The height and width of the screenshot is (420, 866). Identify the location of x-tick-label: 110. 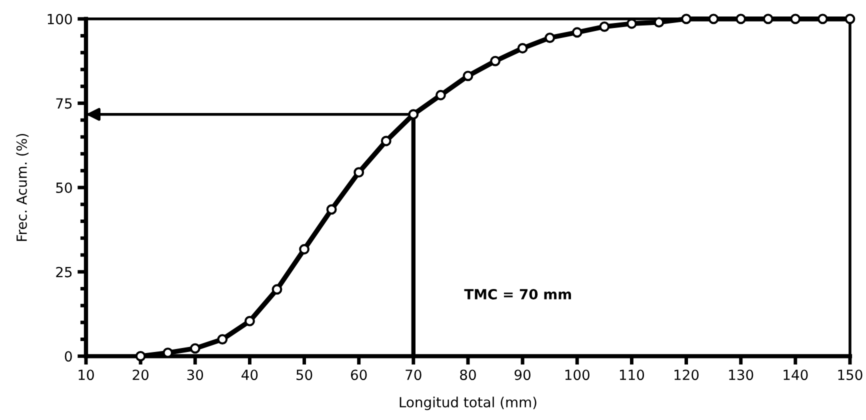
(632, 375).